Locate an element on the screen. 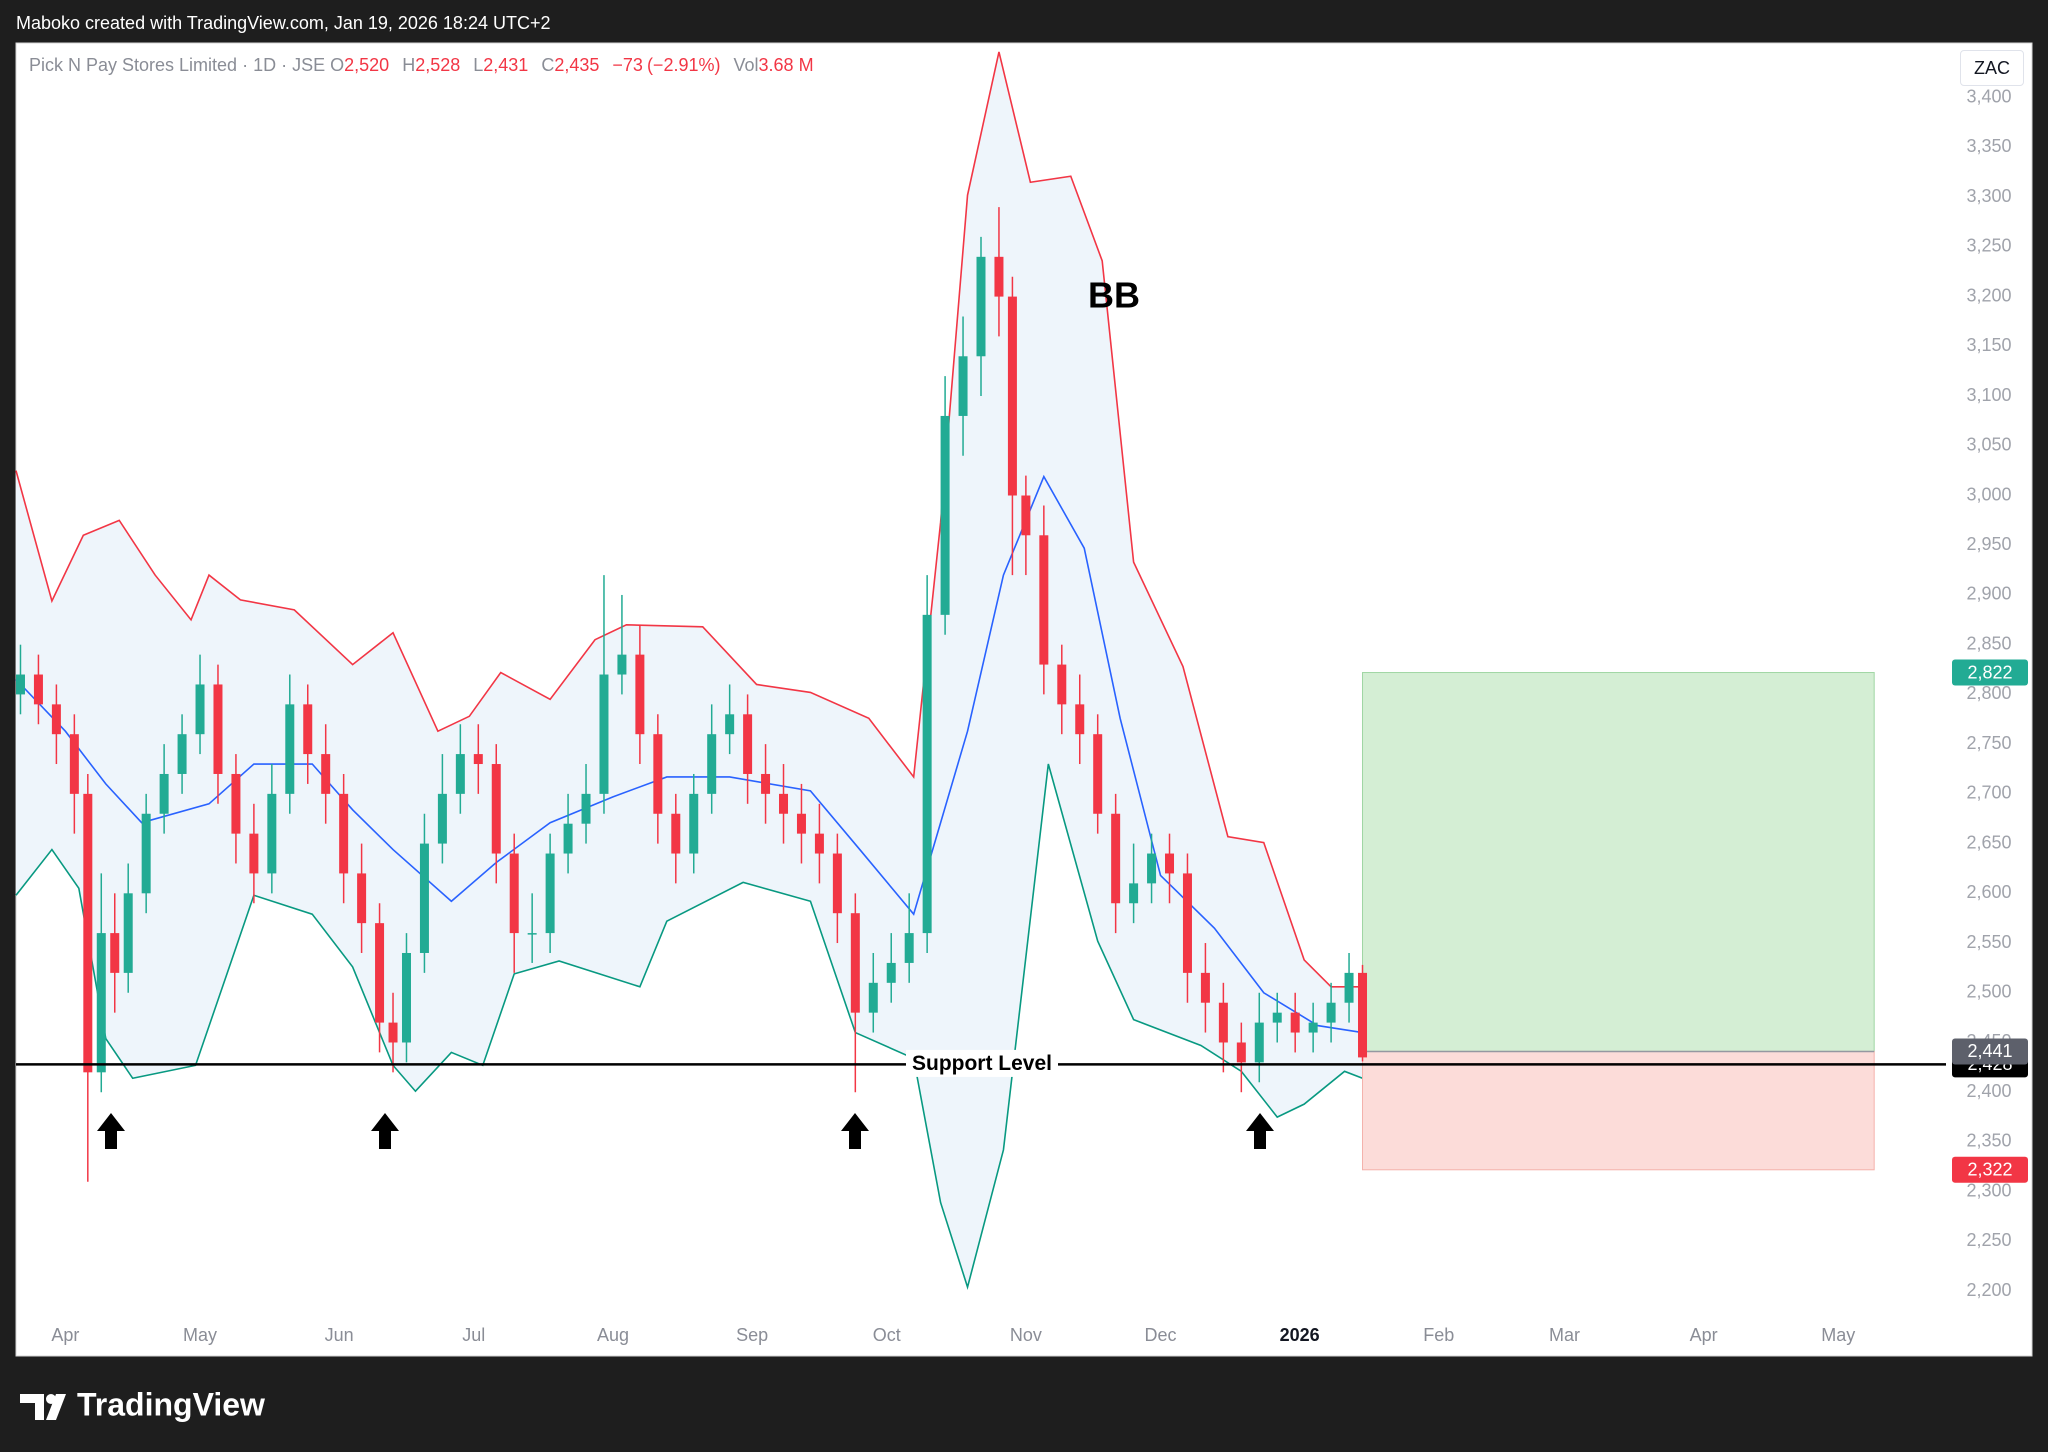  price-label: 2,322 is located at coordinates (1989, 1170).